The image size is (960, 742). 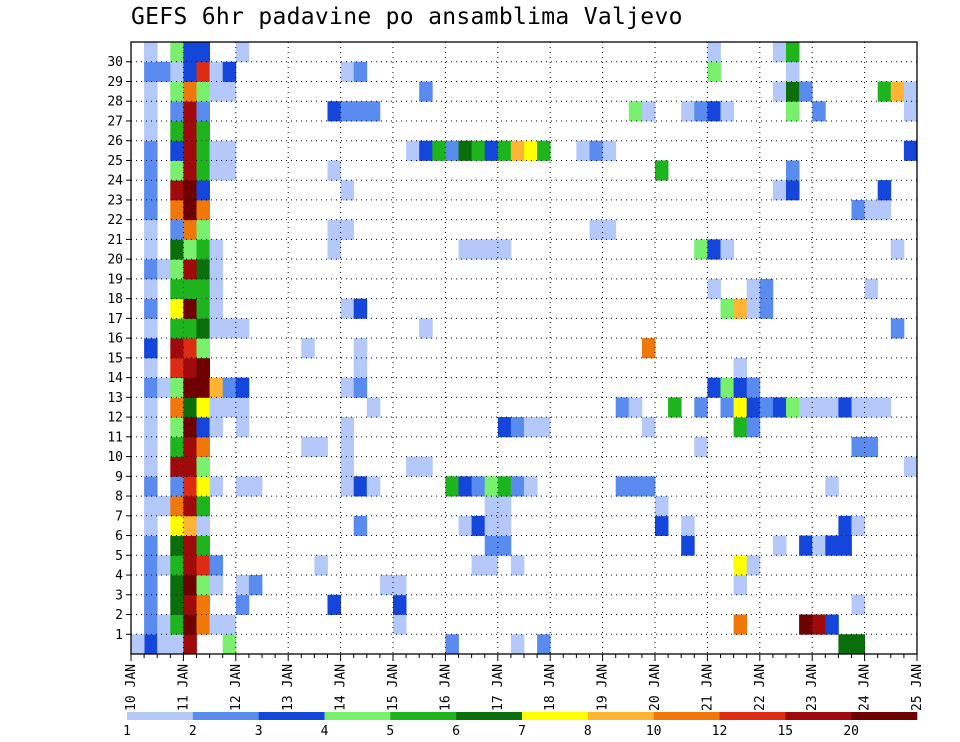 I want to click on legend-label: 3, so click(x=259, y=731).